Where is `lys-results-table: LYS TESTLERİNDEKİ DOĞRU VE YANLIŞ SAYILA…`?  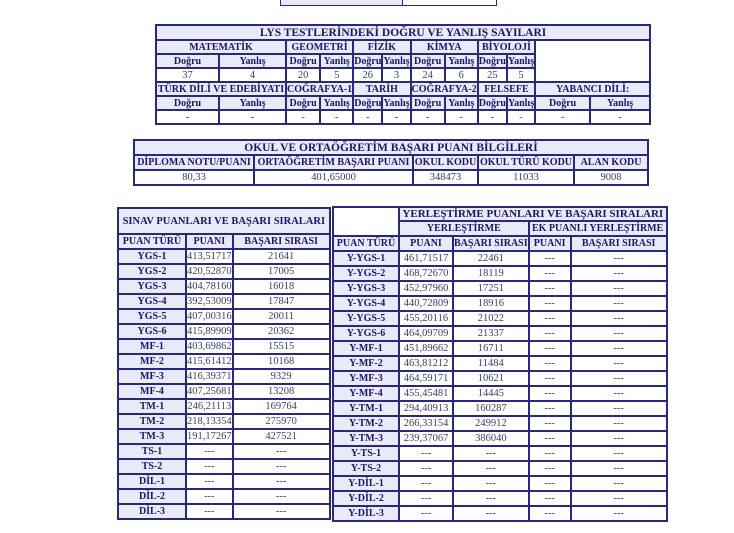 lys-results-table: LYS TESTLERİNDEKİ DOĞRU VE YANLIŞ SAYILA… is located at coordinates (403, 74).